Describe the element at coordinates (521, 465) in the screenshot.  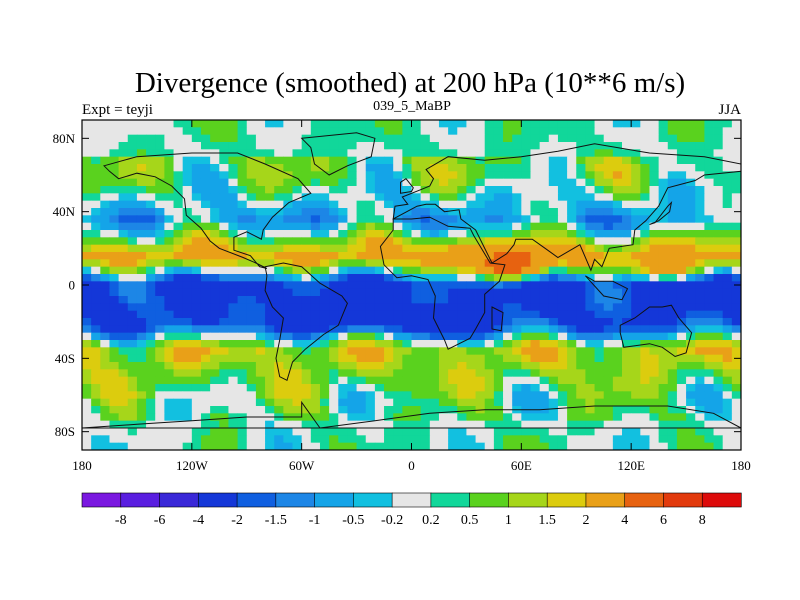
I see `x-tick-label: 60E` at that location.